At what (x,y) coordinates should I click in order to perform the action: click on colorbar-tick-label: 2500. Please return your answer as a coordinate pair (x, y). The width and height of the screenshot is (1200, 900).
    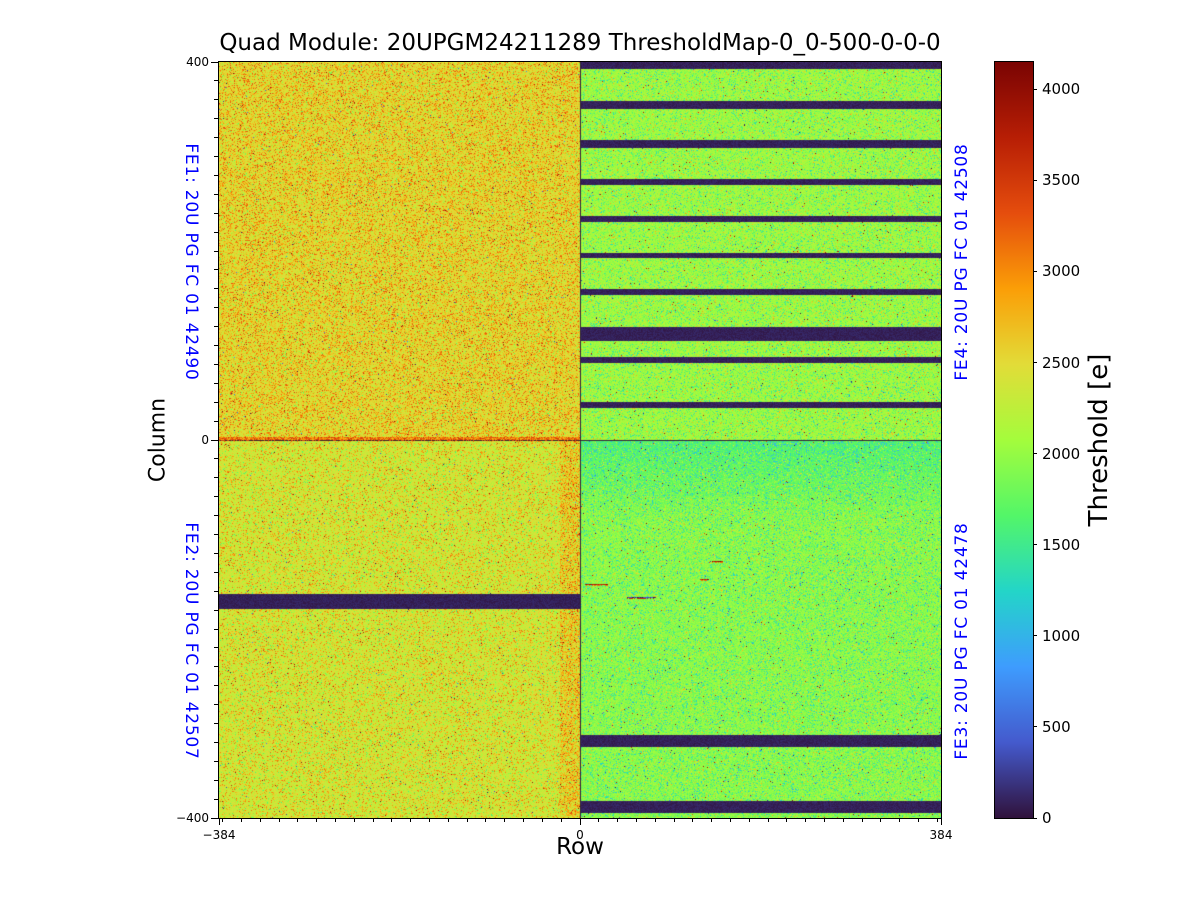
    Looking at the image, I should click on (1061, 362).